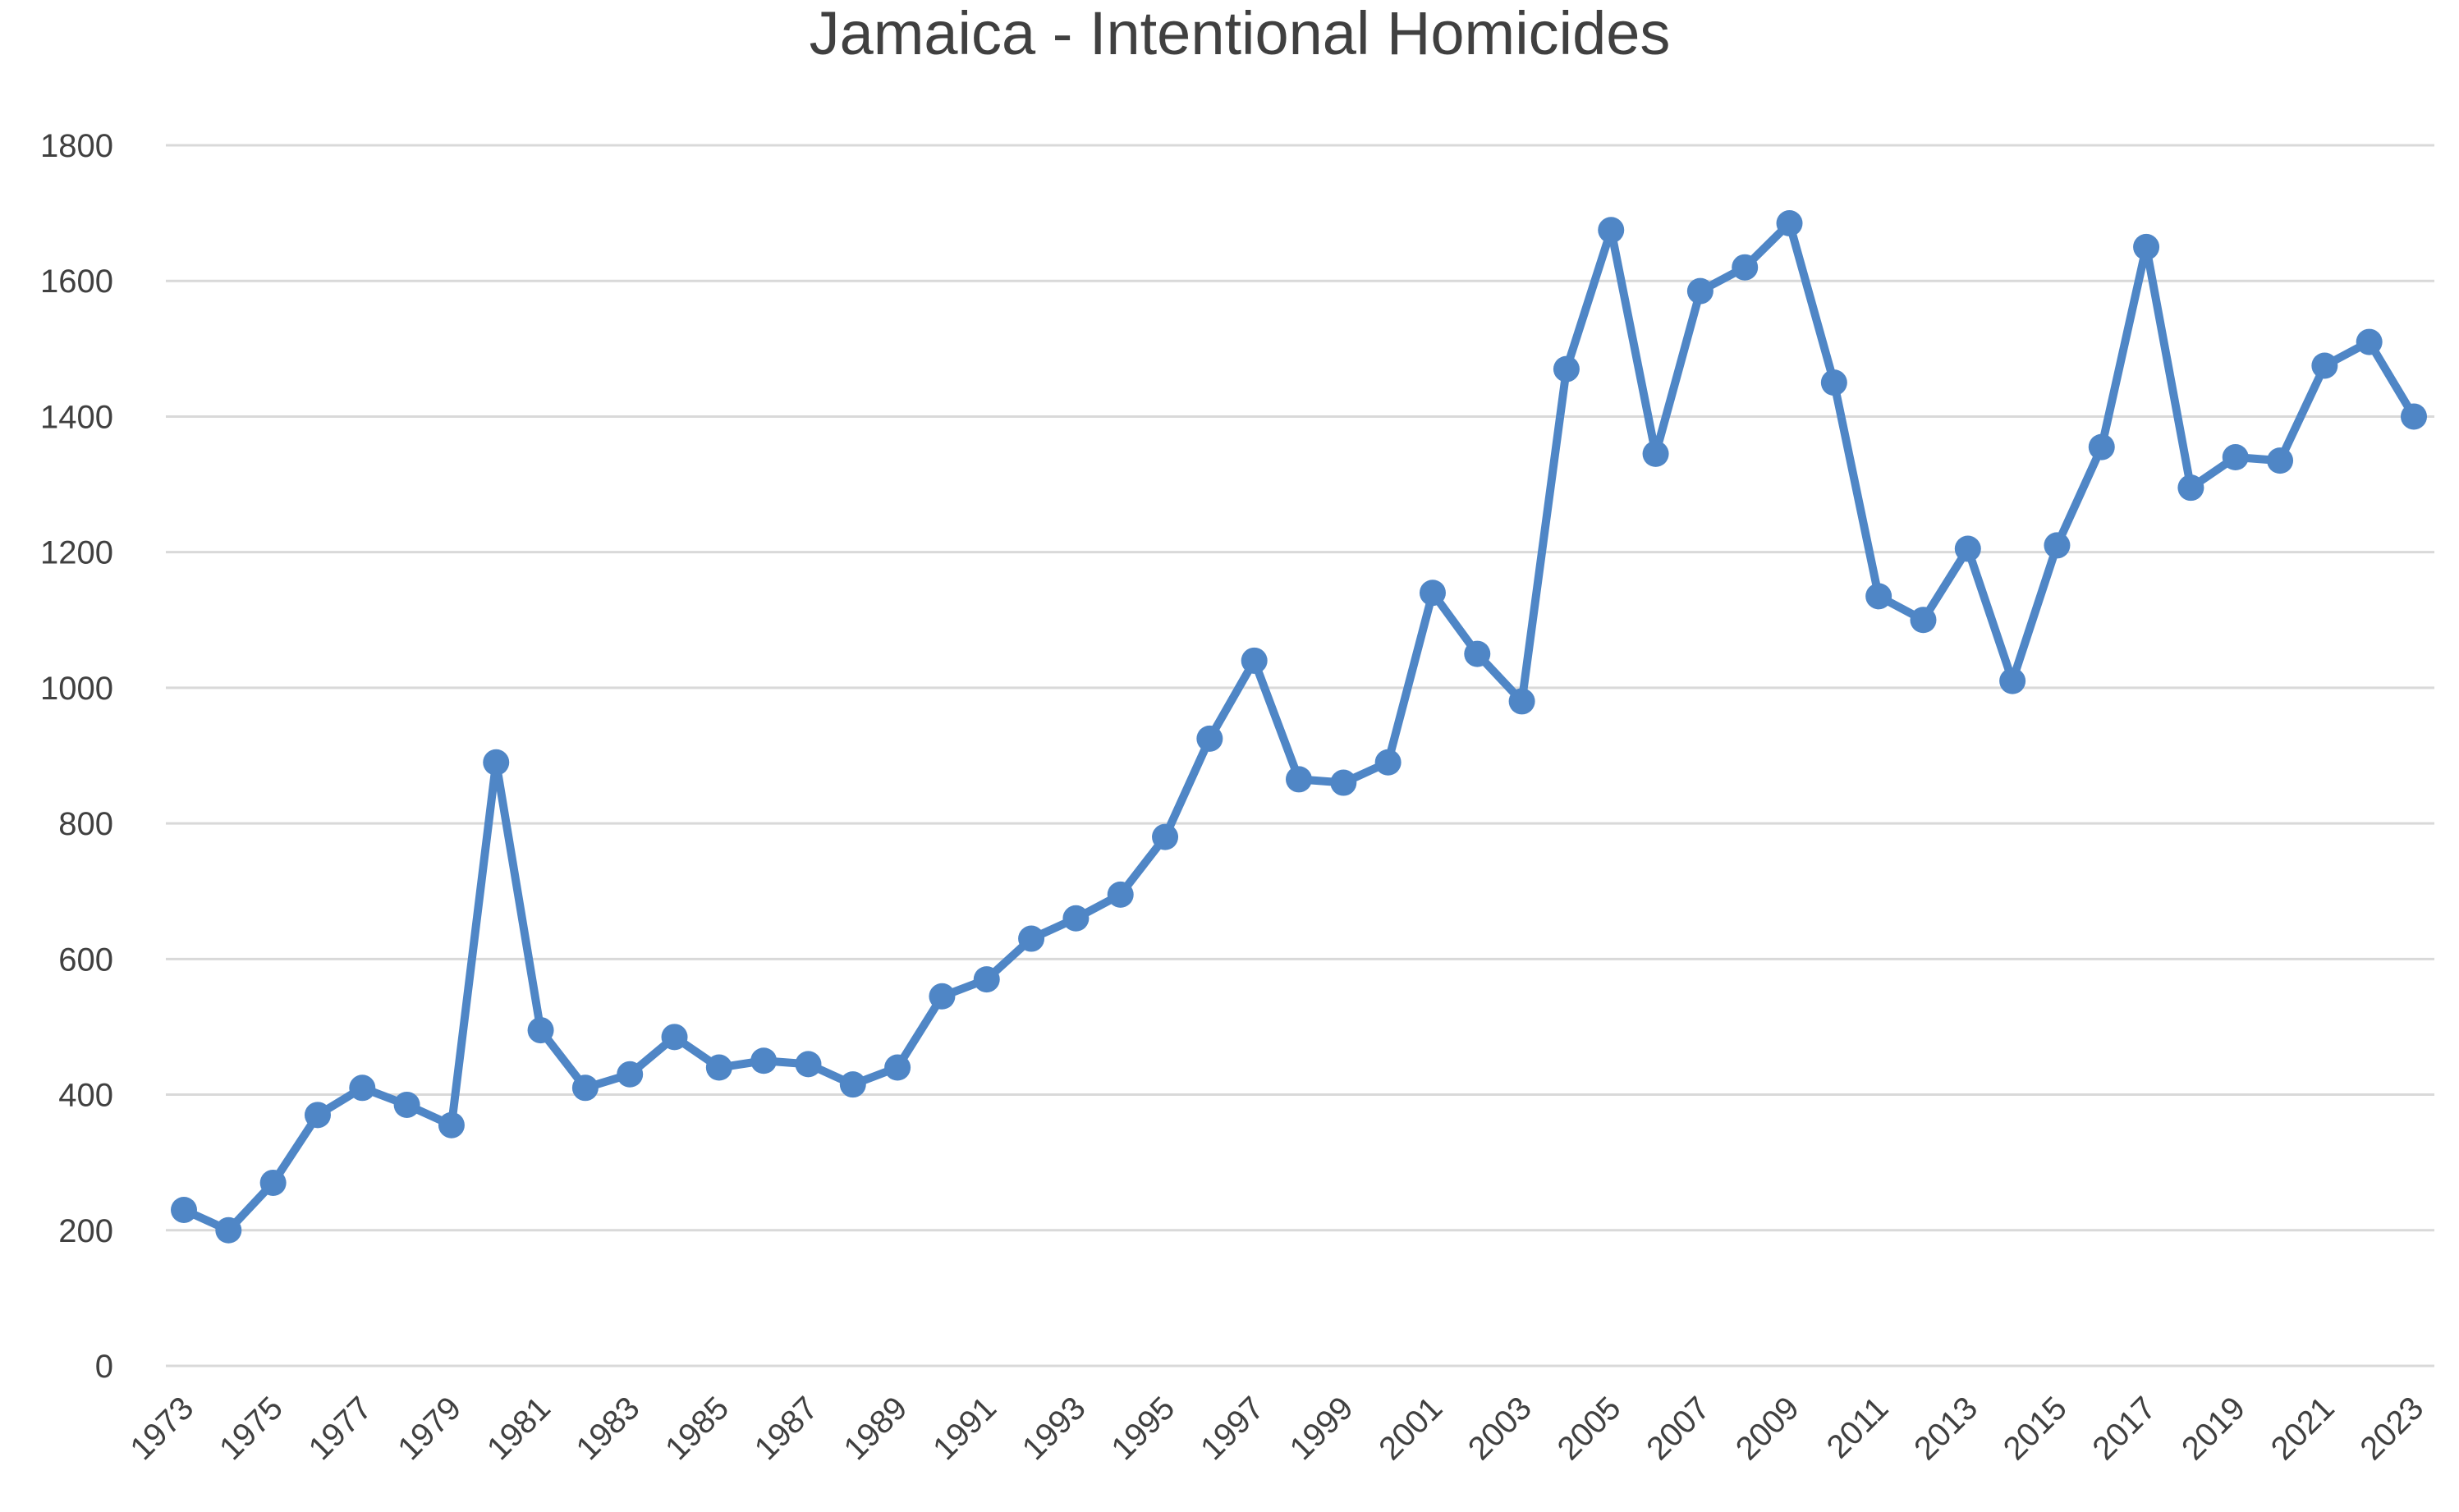  What do you see at coordinates (1858, 1427) in the screenshot?
I see `x-tick-label: 2011` at bounding box center [1858, 1427].